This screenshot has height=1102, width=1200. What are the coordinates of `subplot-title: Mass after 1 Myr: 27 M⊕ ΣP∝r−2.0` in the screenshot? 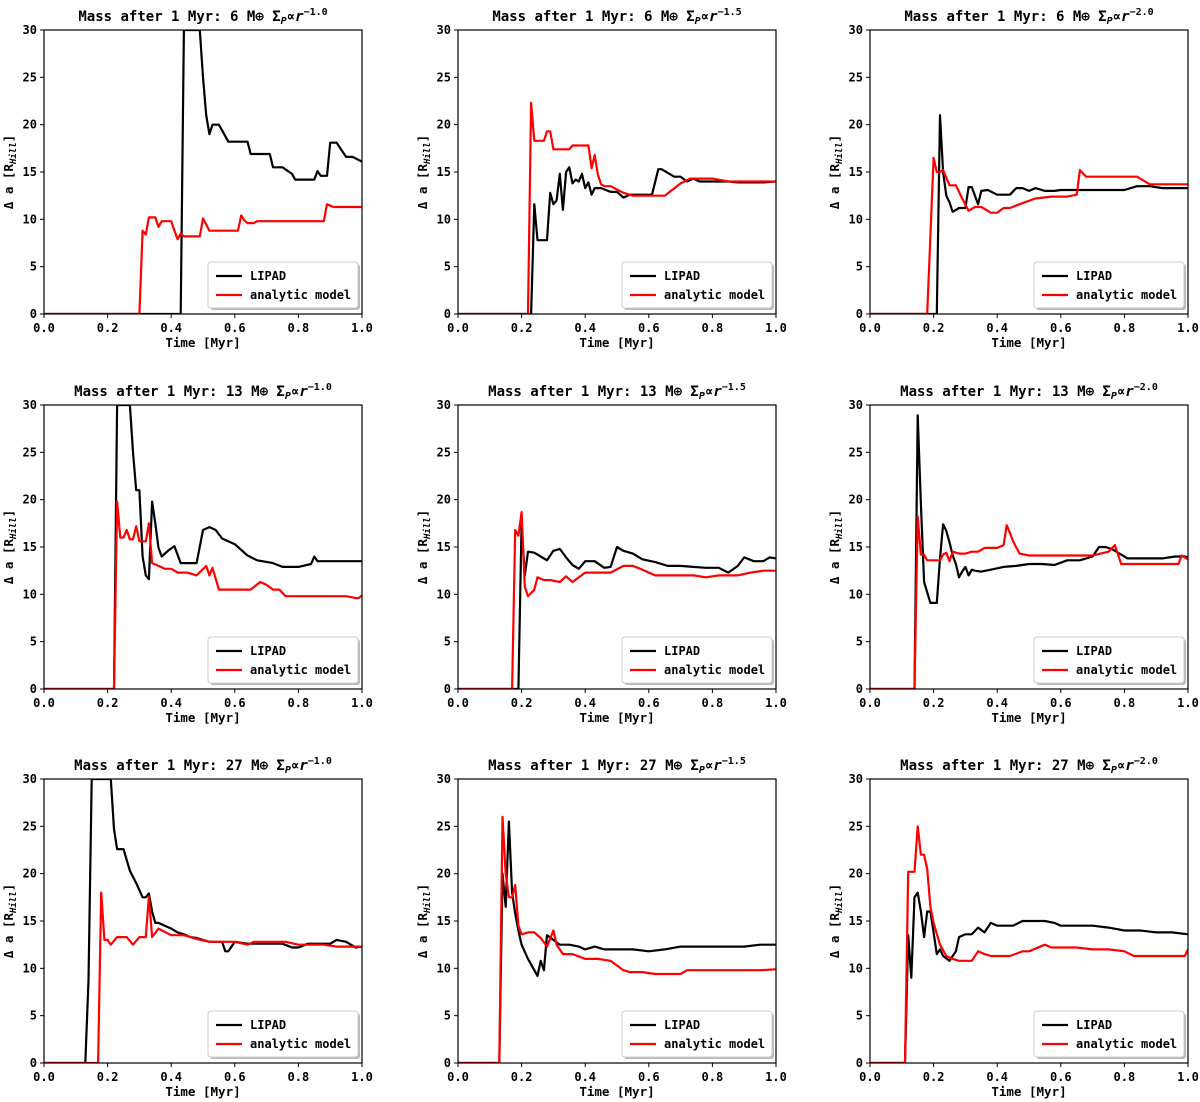 It's located at (1029, 766).